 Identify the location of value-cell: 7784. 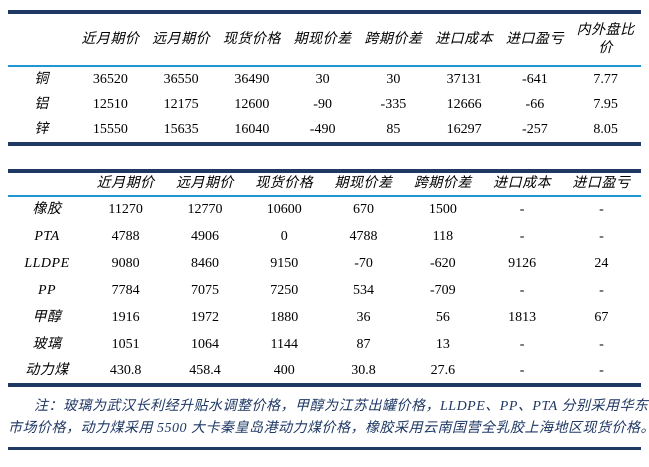
(125, 290).